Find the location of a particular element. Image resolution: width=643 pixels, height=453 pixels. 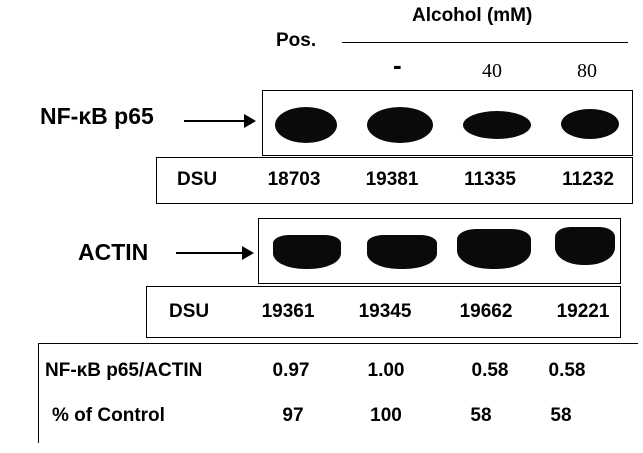

ratio-value: 1.00 is located at coordinates (386, 370).